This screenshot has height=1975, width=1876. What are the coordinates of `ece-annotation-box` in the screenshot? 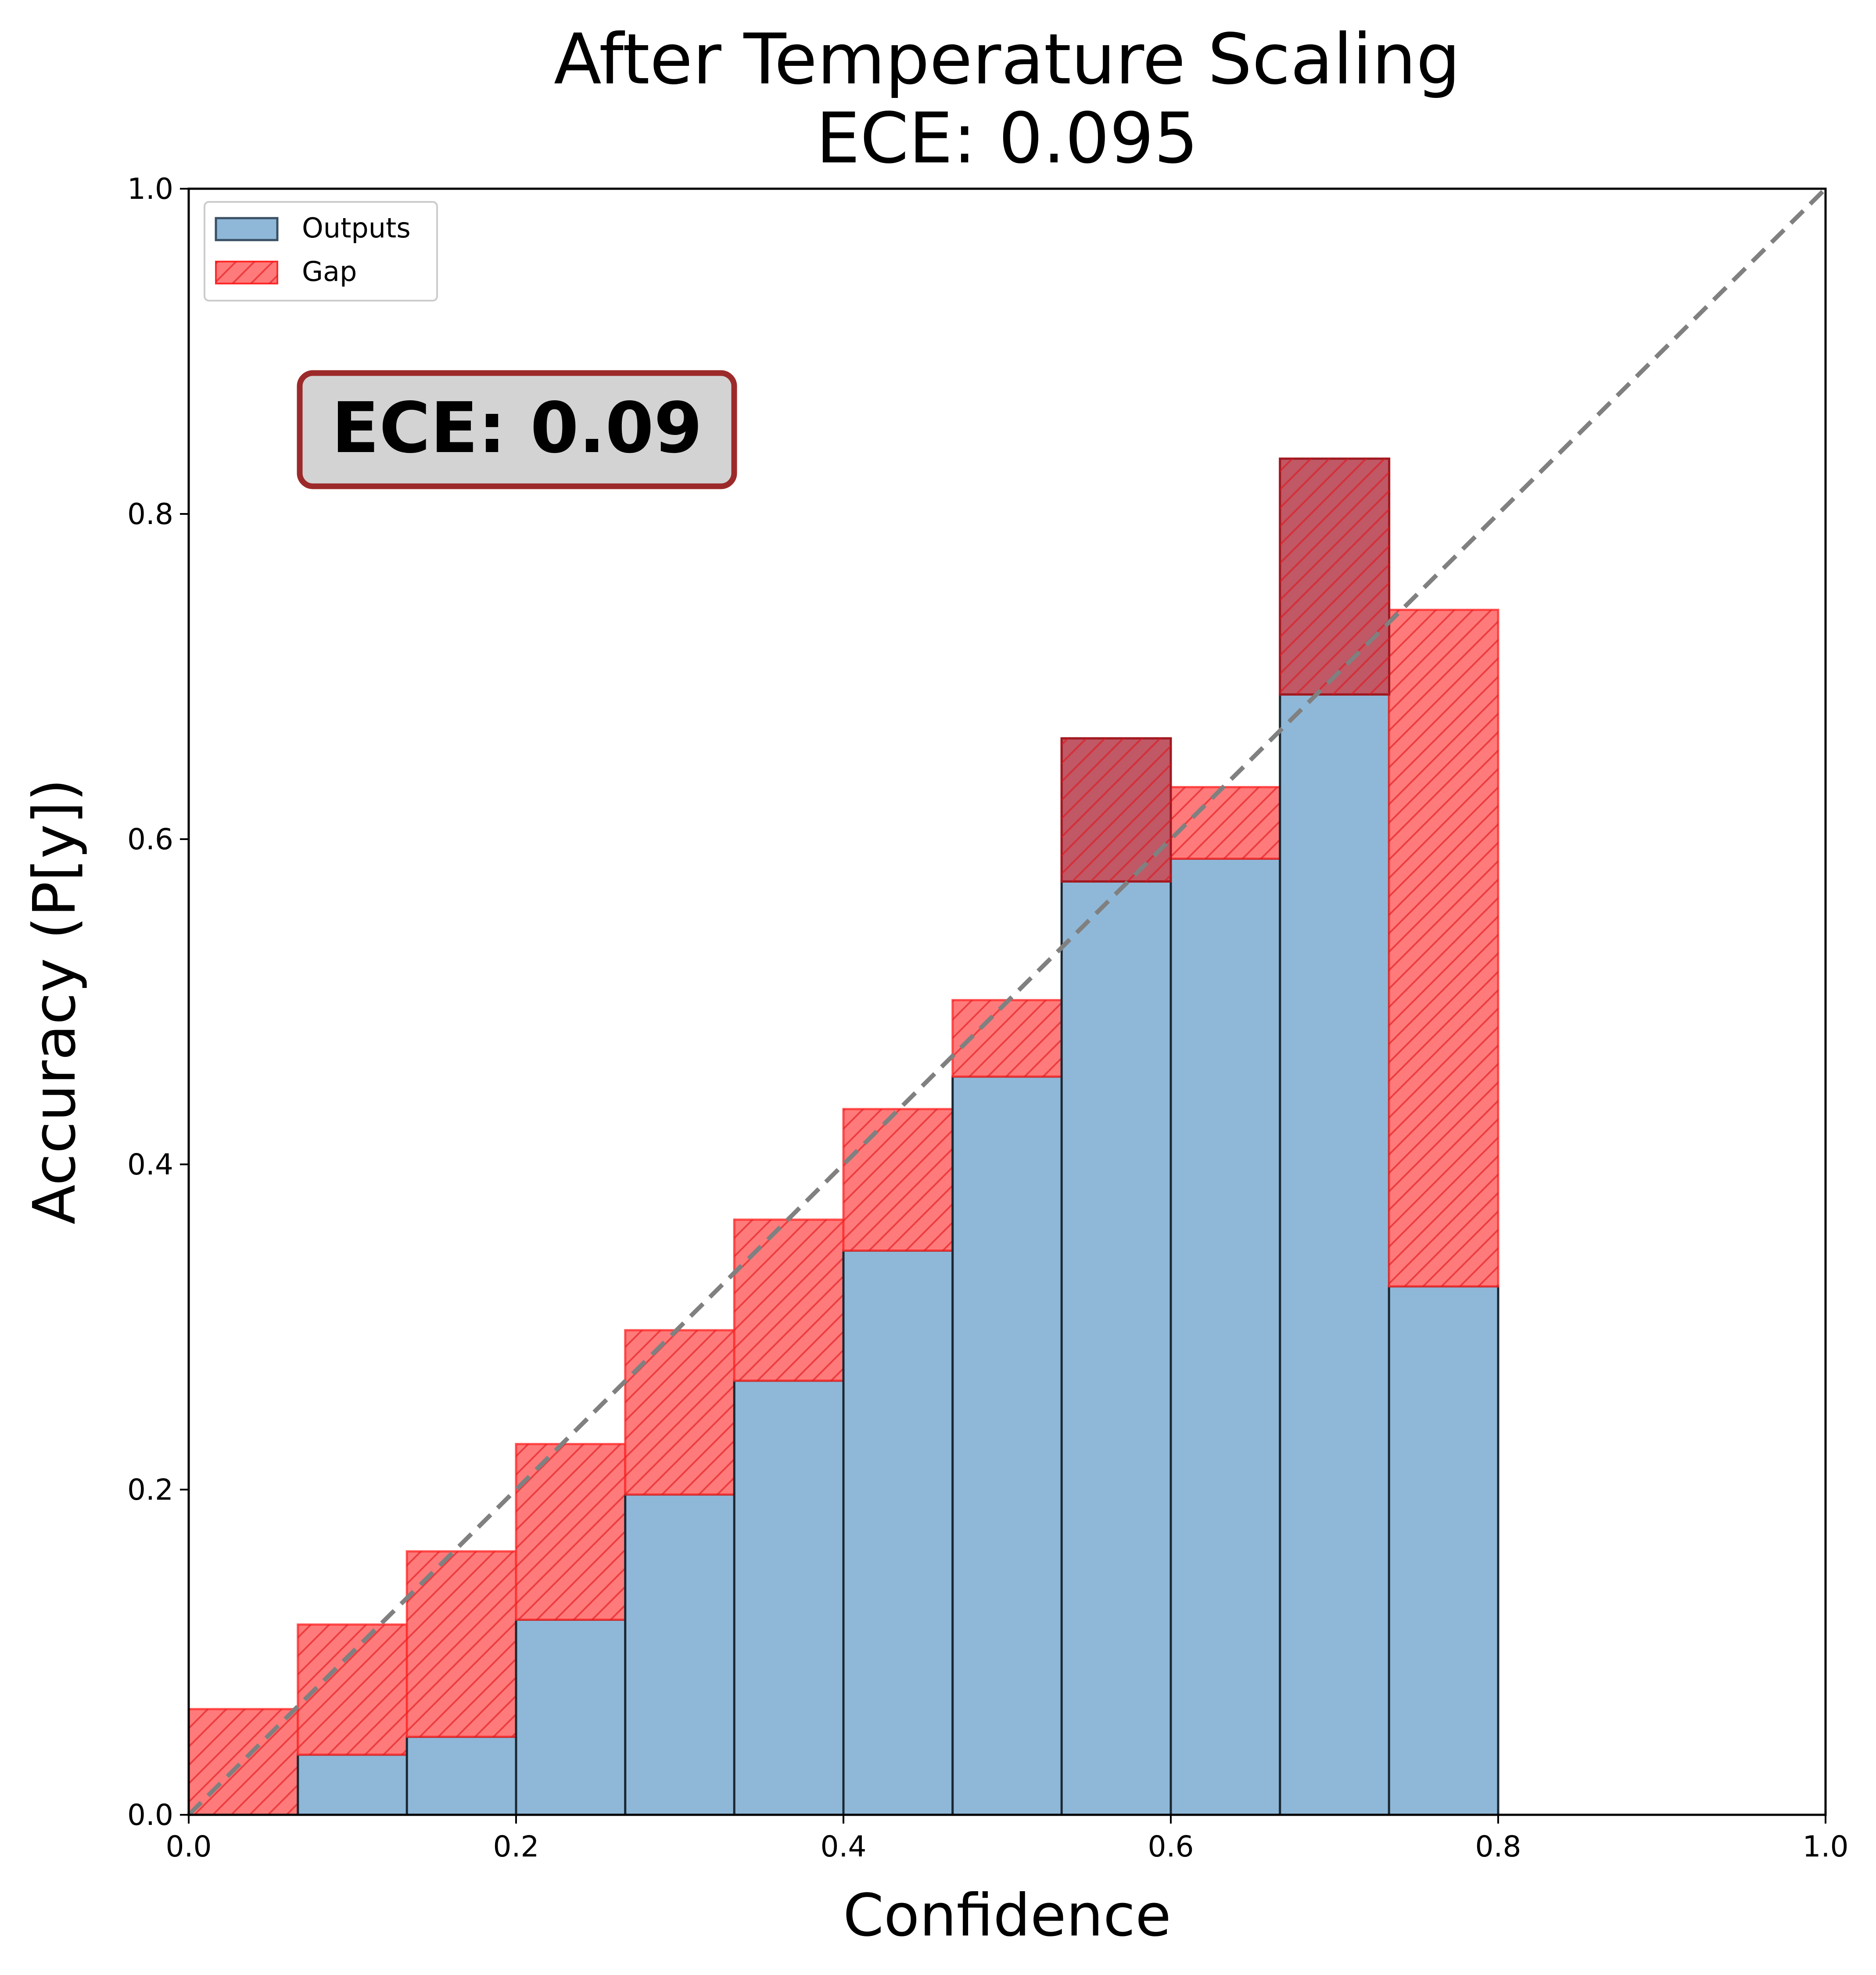 It's located at (517, 429).